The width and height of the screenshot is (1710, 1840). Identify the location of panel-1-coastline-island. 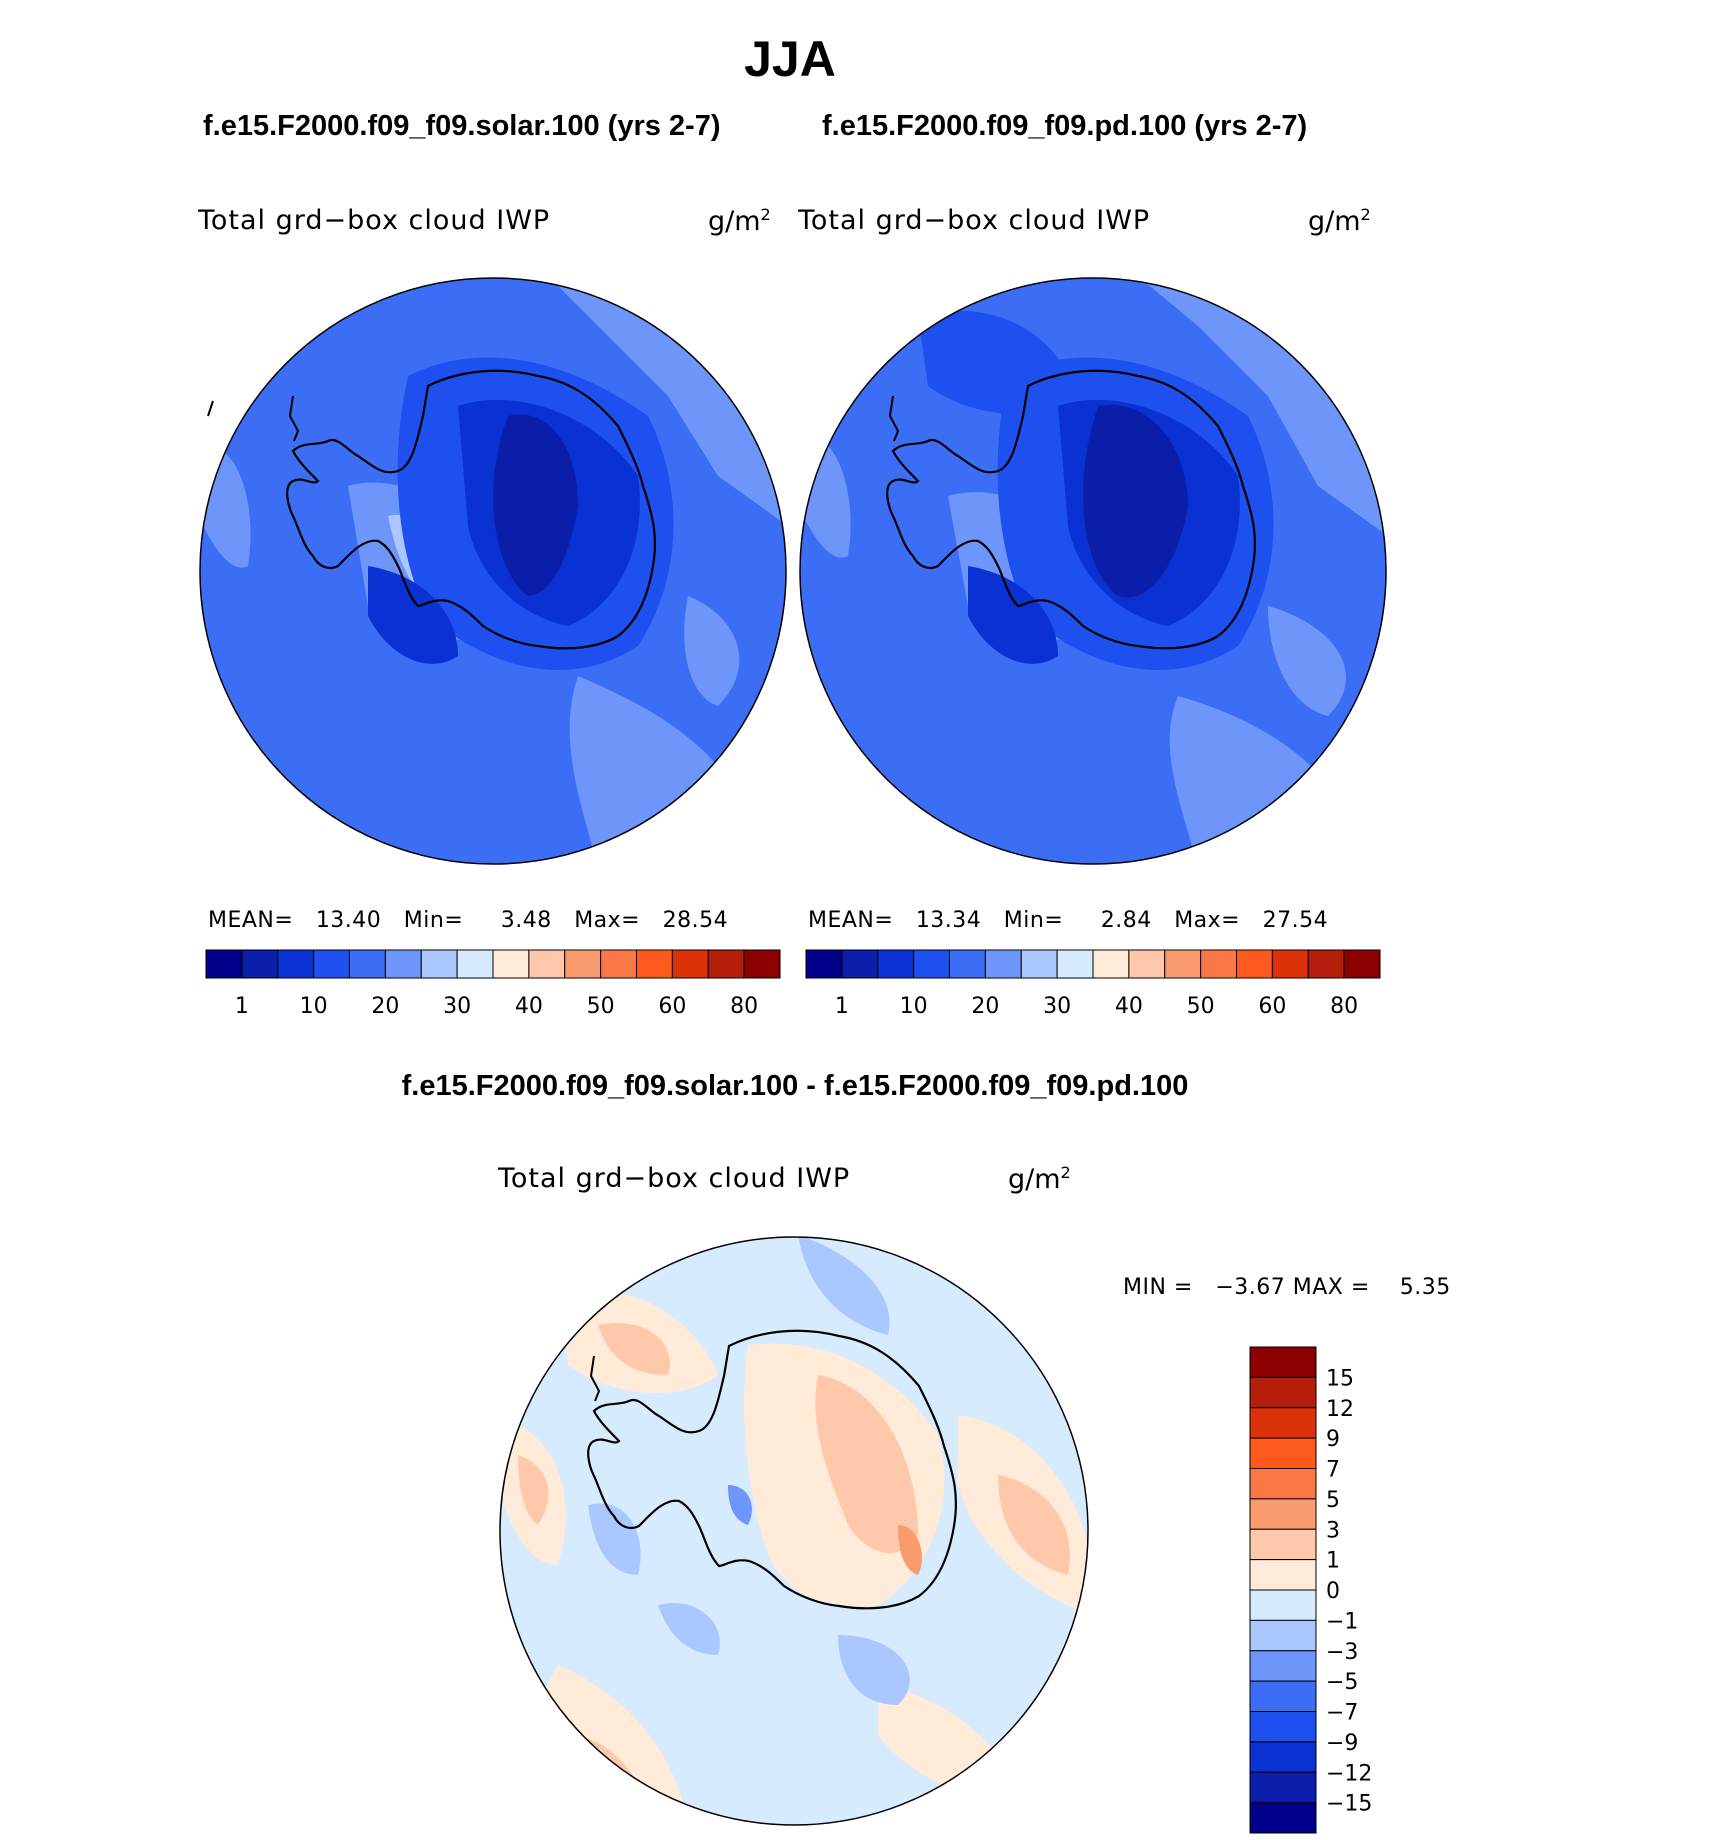
(210, 408).